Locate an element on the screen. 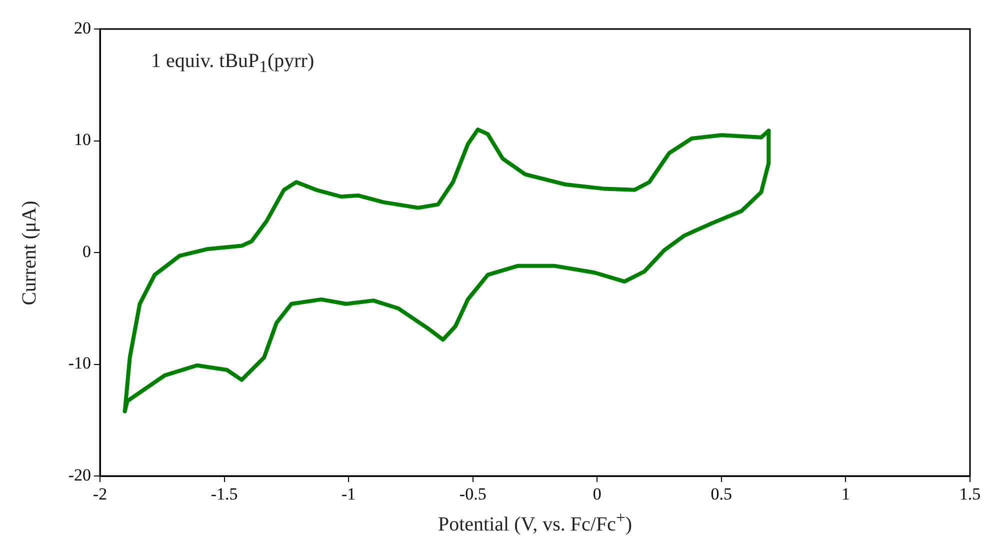 The height and width of the screenshot is (550, 1000). x-tick-label: -0.5 is located at coordinates (472, 494).